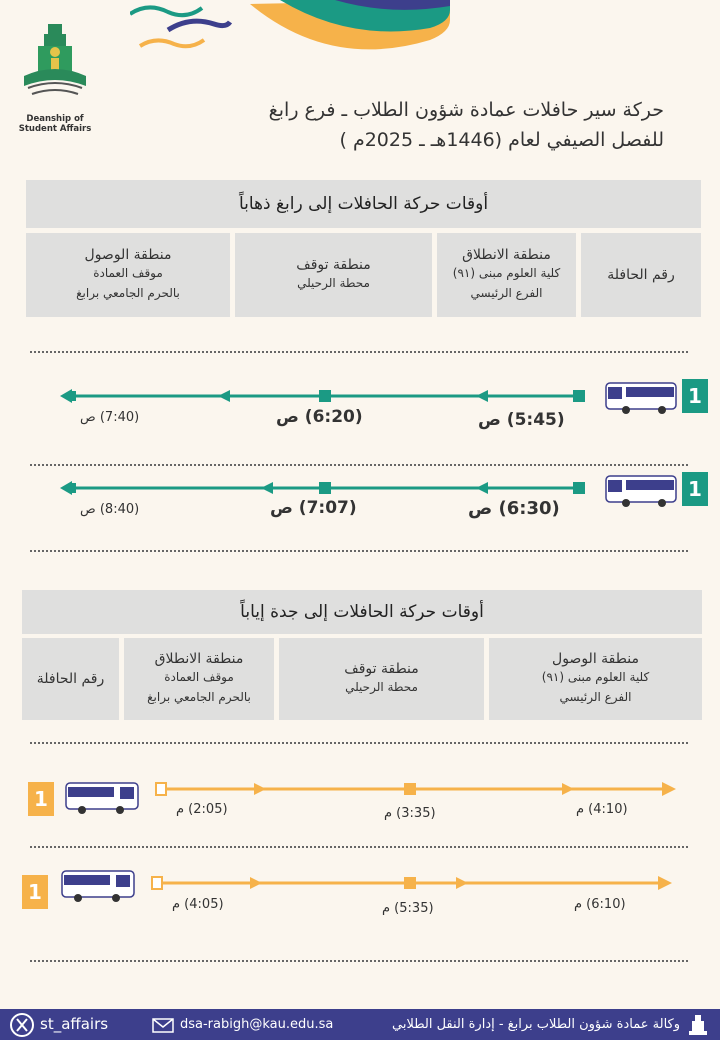  I want to click on logo-caption: Deanship of Student Affairs, so click(55, 124).